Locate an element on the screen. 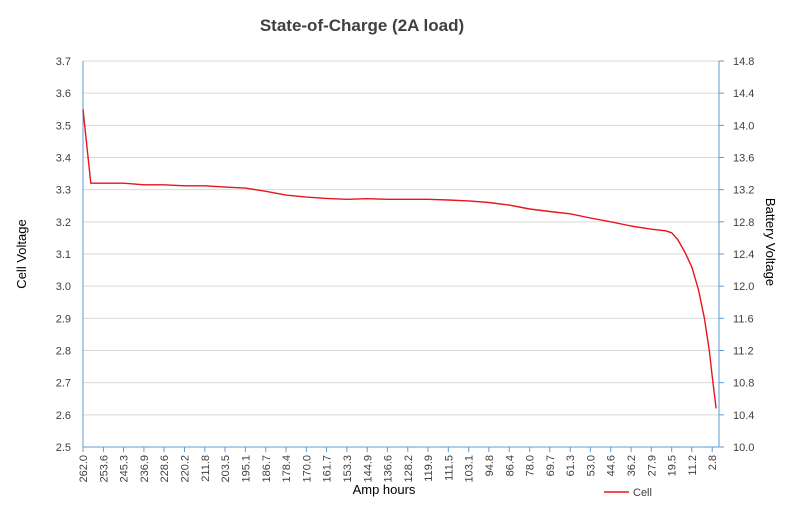 Image resolution: width=786 pixels, height=517 pixels. x-tick-label: 61.3 is located at coordinates (571, 465).